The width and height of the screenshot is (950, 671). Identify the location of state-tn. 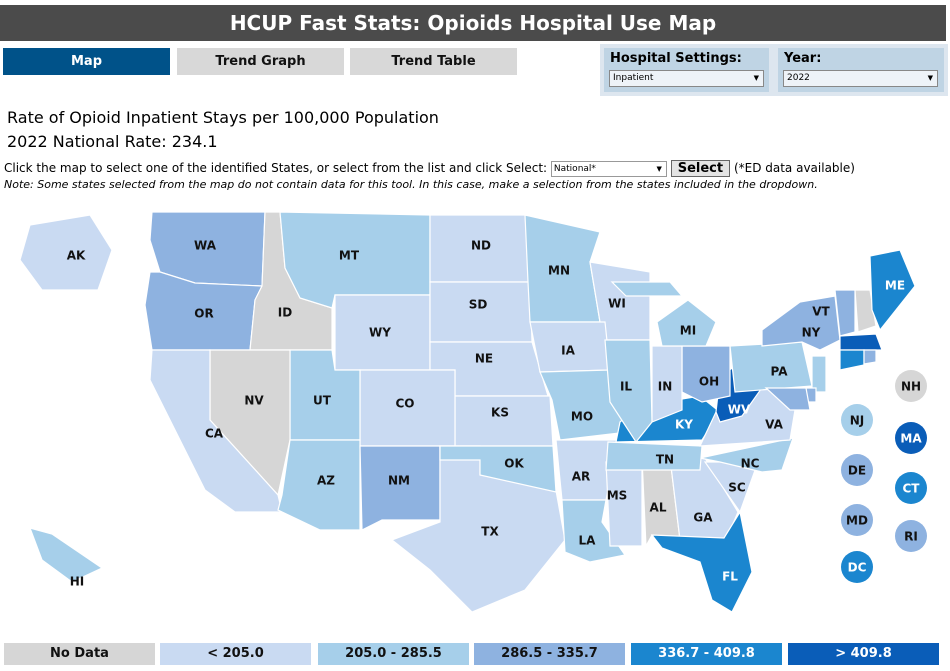
(654, 456).